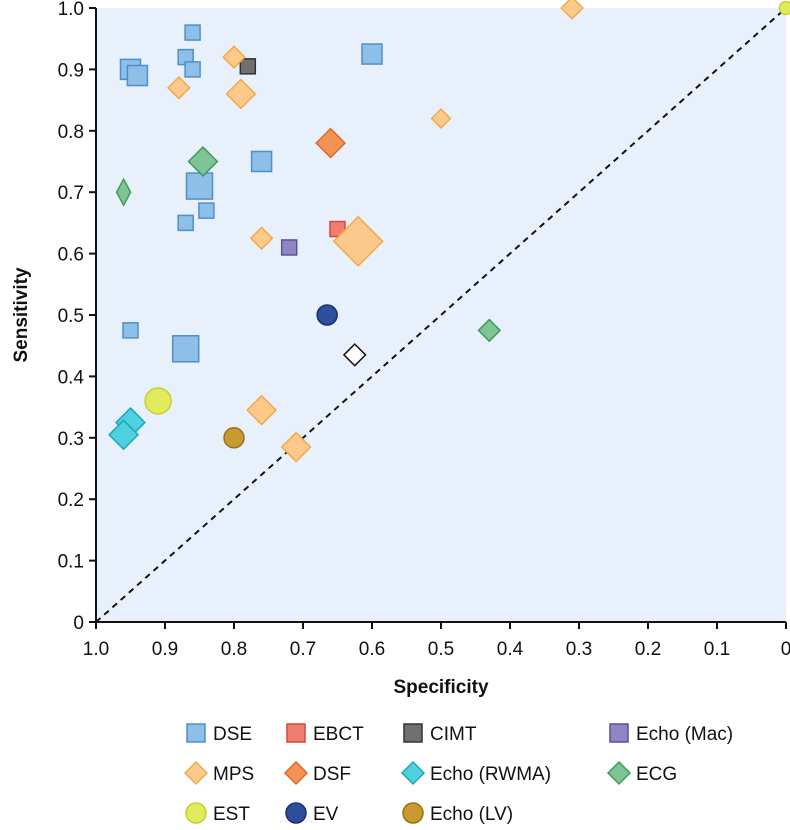 This screenshot has height=830, width=790. What do you see at coordinates (296, 813) in the screenshot?
I see `legend-swatch-ev` at bounding box center [296, 813].